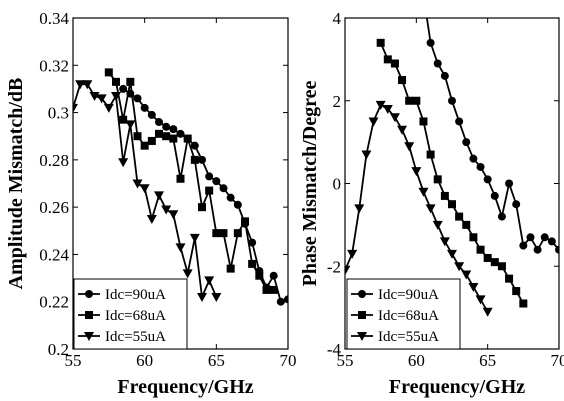 Image resolution: width=564 pixels, height=401 pixels. What do you see at coordinates (54, 160) in the screenshot?
I see `y-tick-label: 0.28` at bounding box center [54, 160].